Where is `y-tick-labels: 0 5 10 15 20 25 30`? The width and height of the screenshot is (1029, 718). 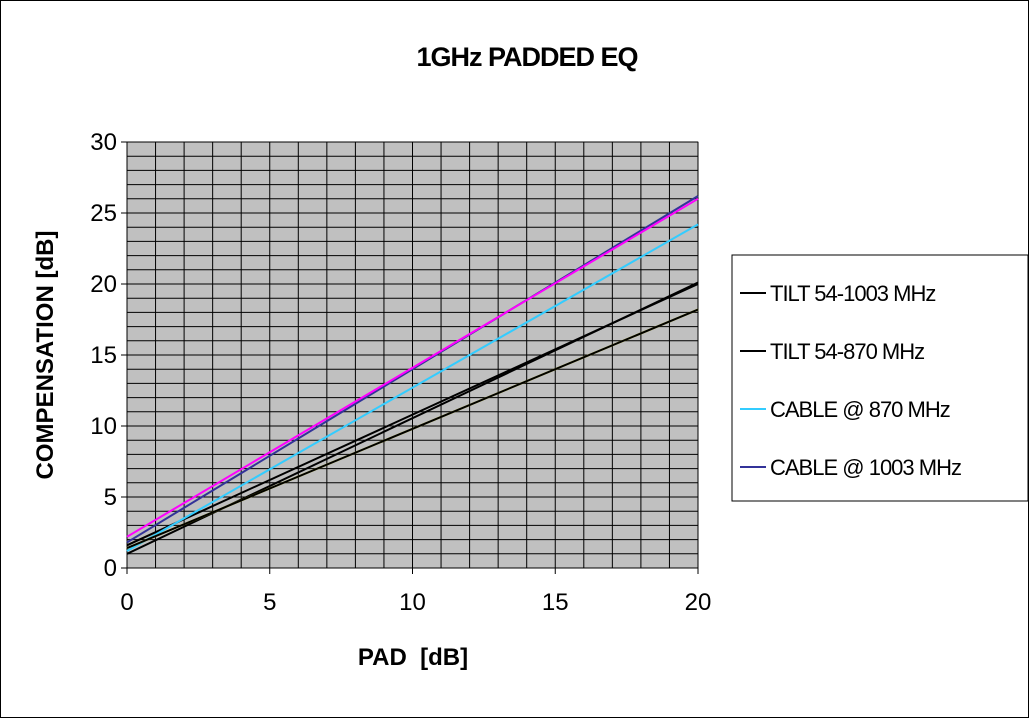 y-tick-labels: 0 5 10 15 20 25 30 is located at coordinates (108, 355).